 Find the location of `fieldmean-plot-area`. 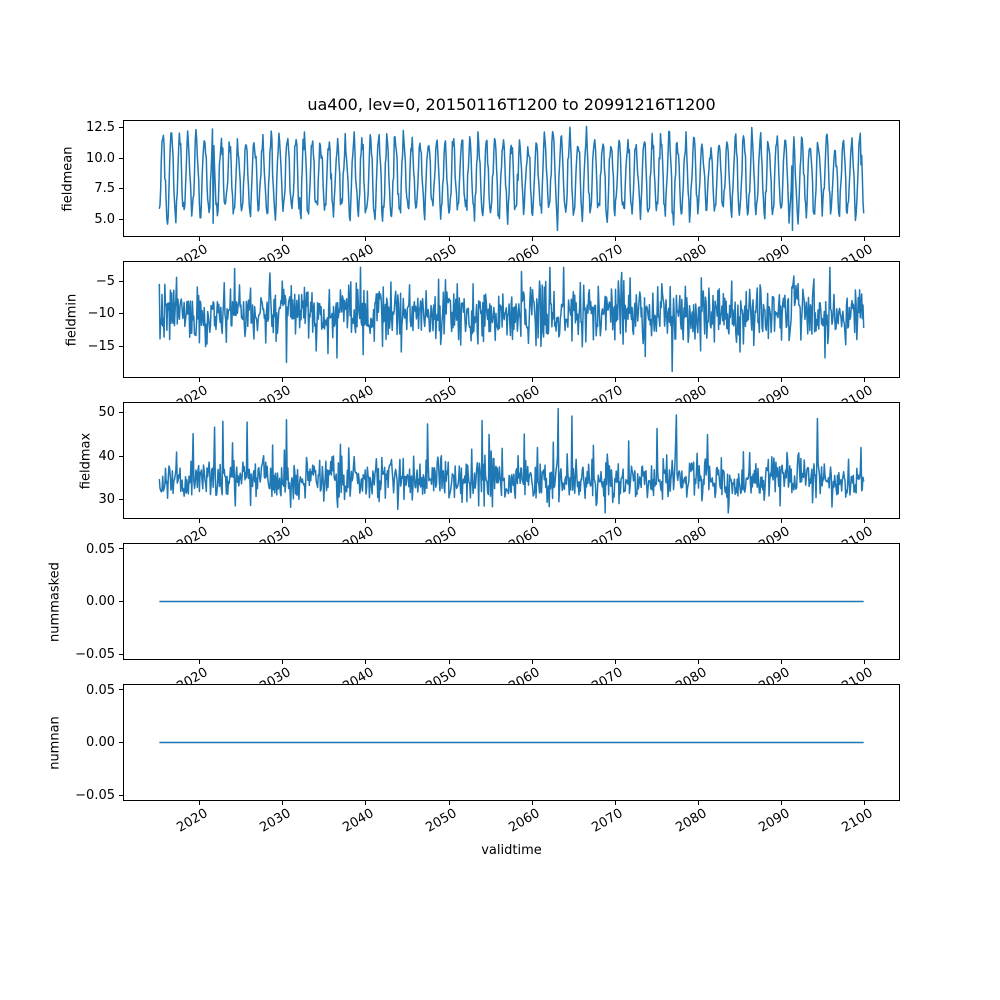

fieldmean-plot-area is located at coordinates (511, 178).